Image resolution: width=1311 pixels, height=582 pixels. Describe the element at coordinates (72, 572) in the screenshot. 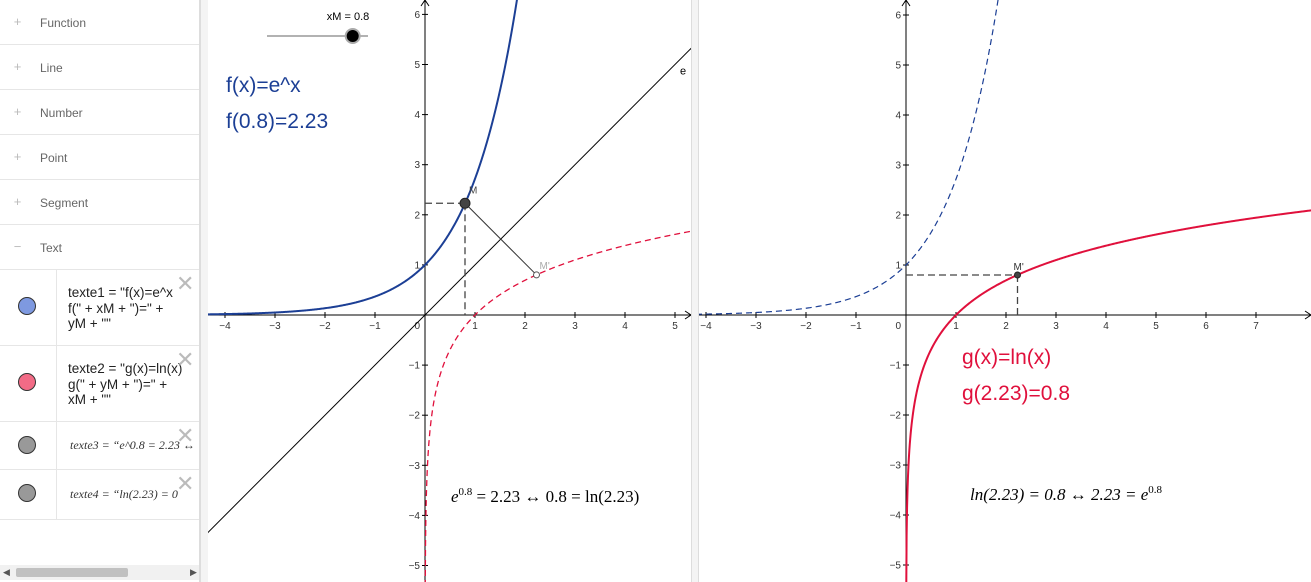

I see `scrollbar-thumb` at that location.